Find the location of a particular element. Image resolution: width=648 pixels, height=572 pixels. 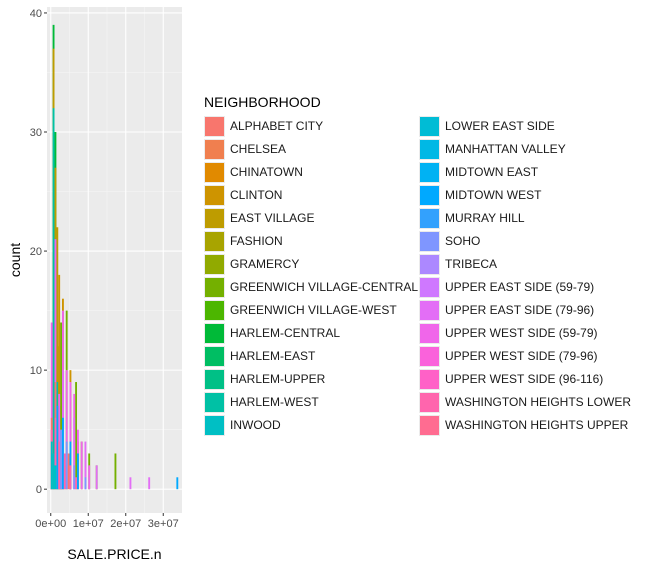

legend-label: HARLEM-EAST is located at coordinates (273, 356).